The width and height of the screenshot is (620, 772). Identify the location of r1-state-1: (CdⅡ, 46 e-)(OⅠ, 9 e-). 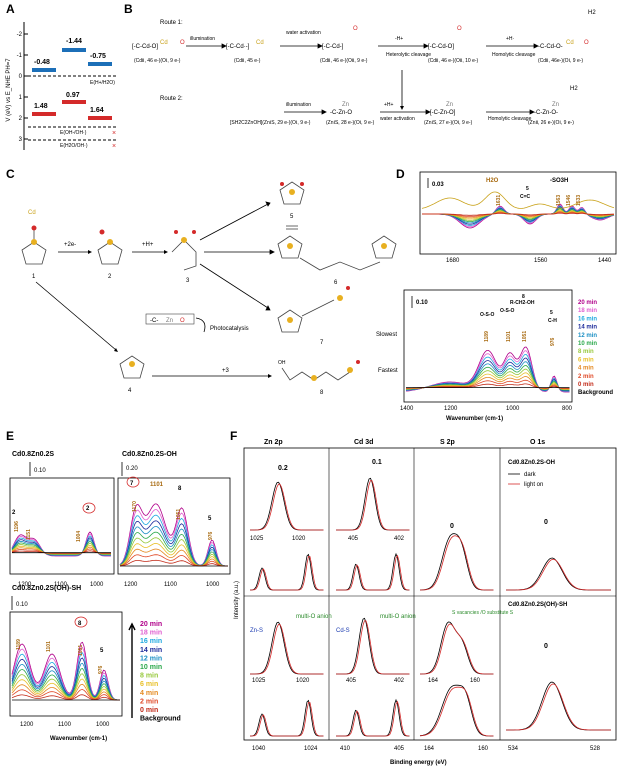
(157, 61).